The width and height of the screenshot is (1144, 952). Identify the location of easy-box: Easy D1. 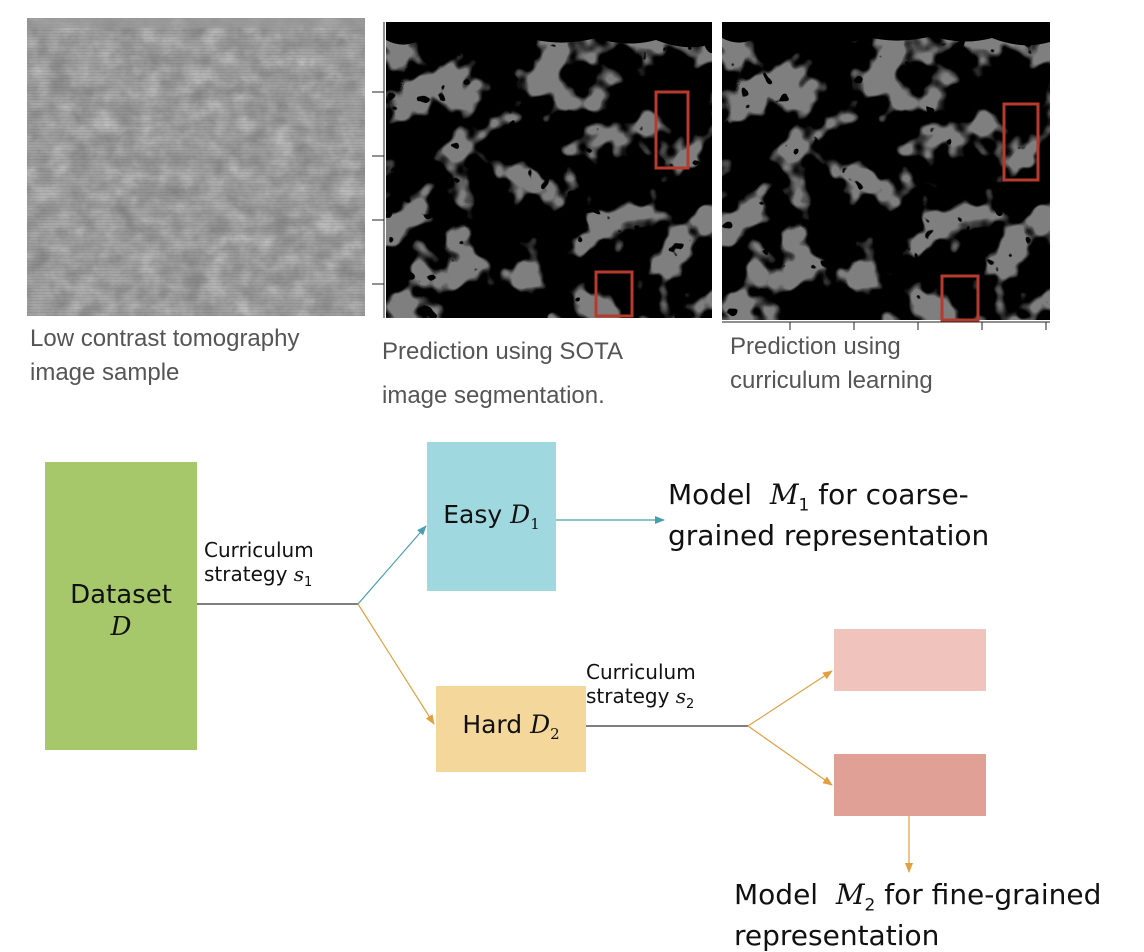
(491, 516).